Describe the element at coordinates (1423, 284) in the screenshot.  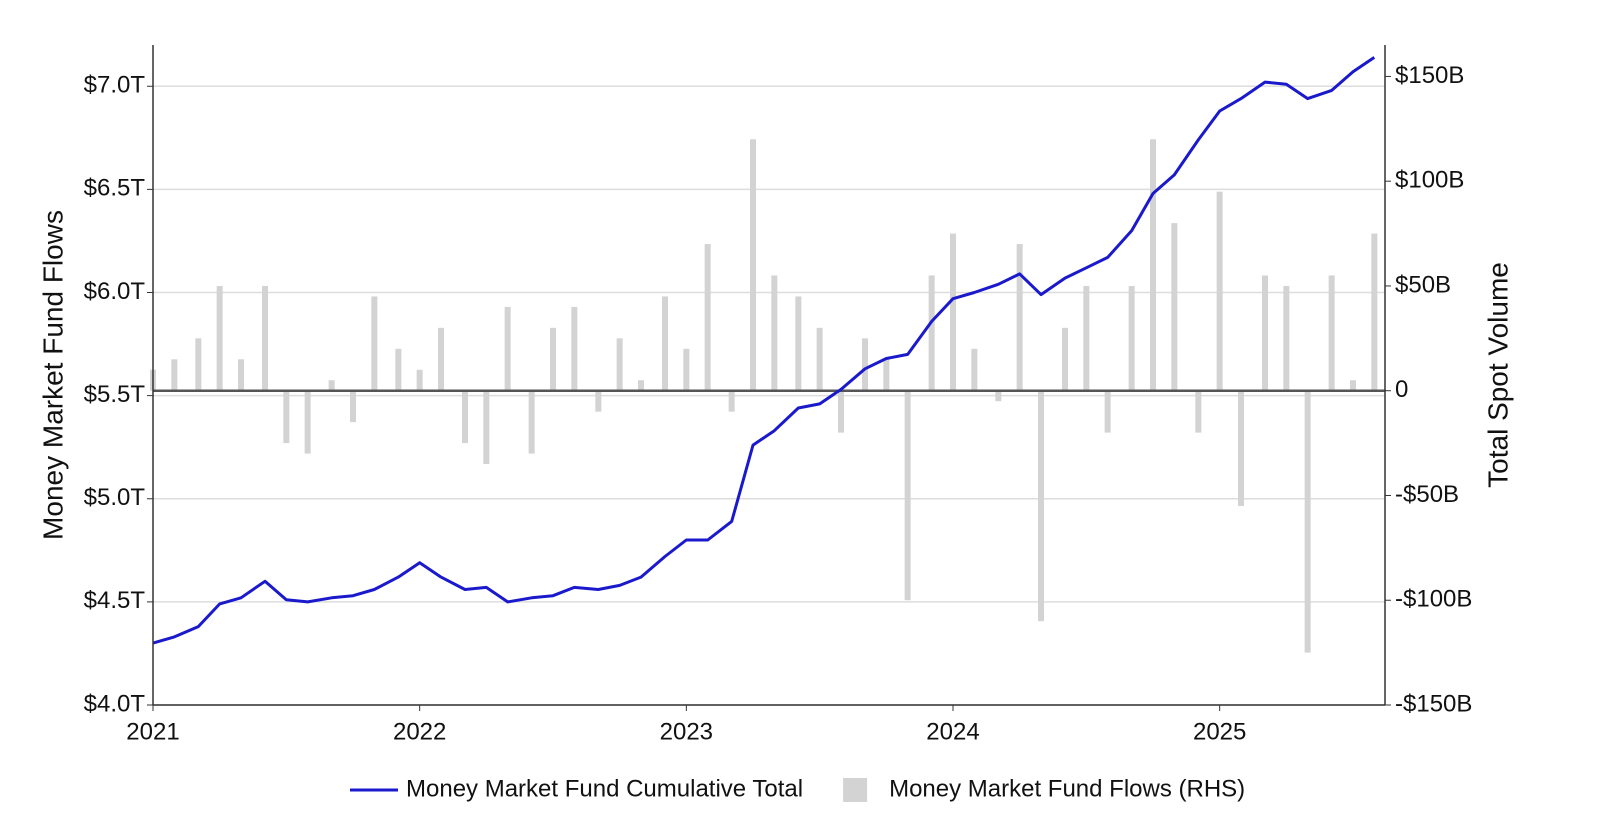
I see `y2-tick-label: $50B` at that location.